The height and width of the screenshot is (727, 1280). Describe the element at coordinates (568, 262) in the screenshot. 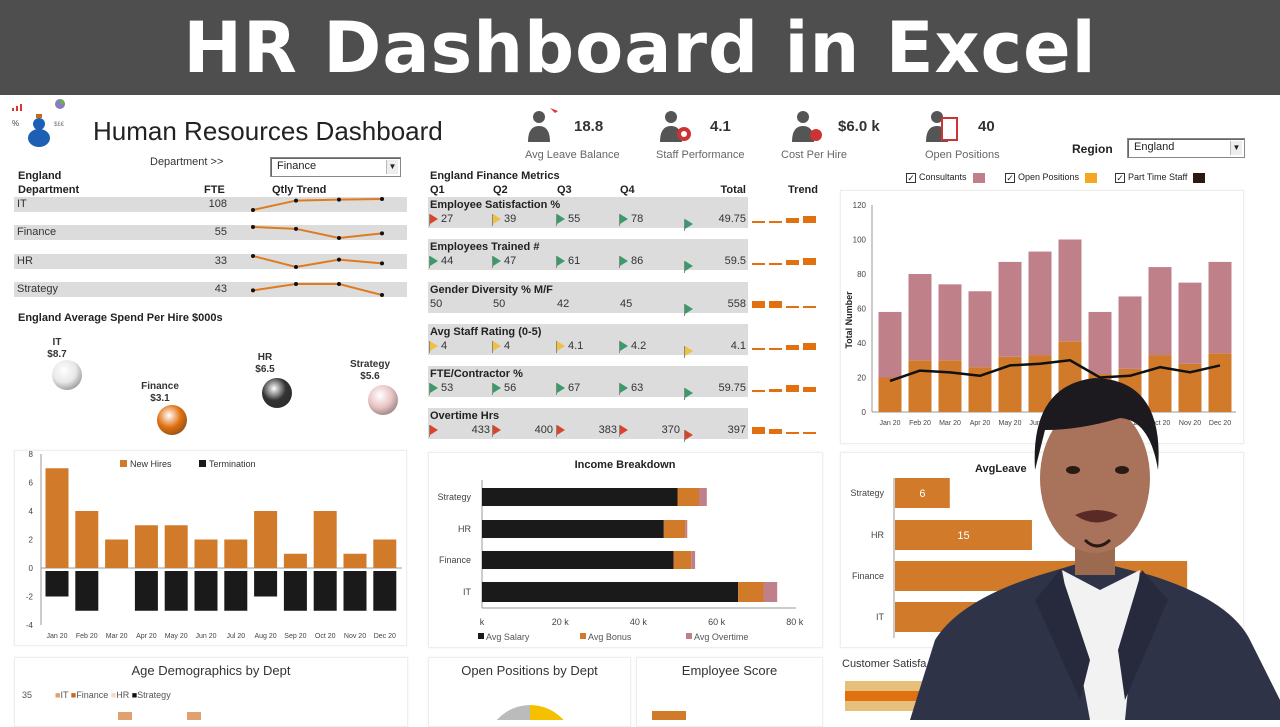

I see `metric-quarter-value: 61` at that location.